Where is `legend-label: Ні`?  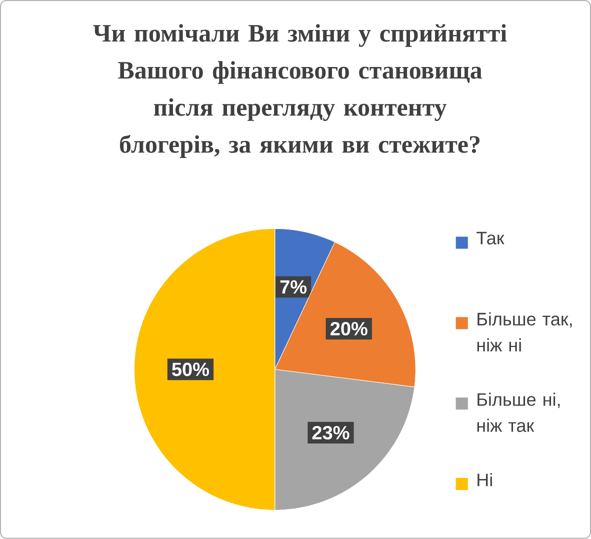
legend-label: Ні is located at coordinates (485, 479).